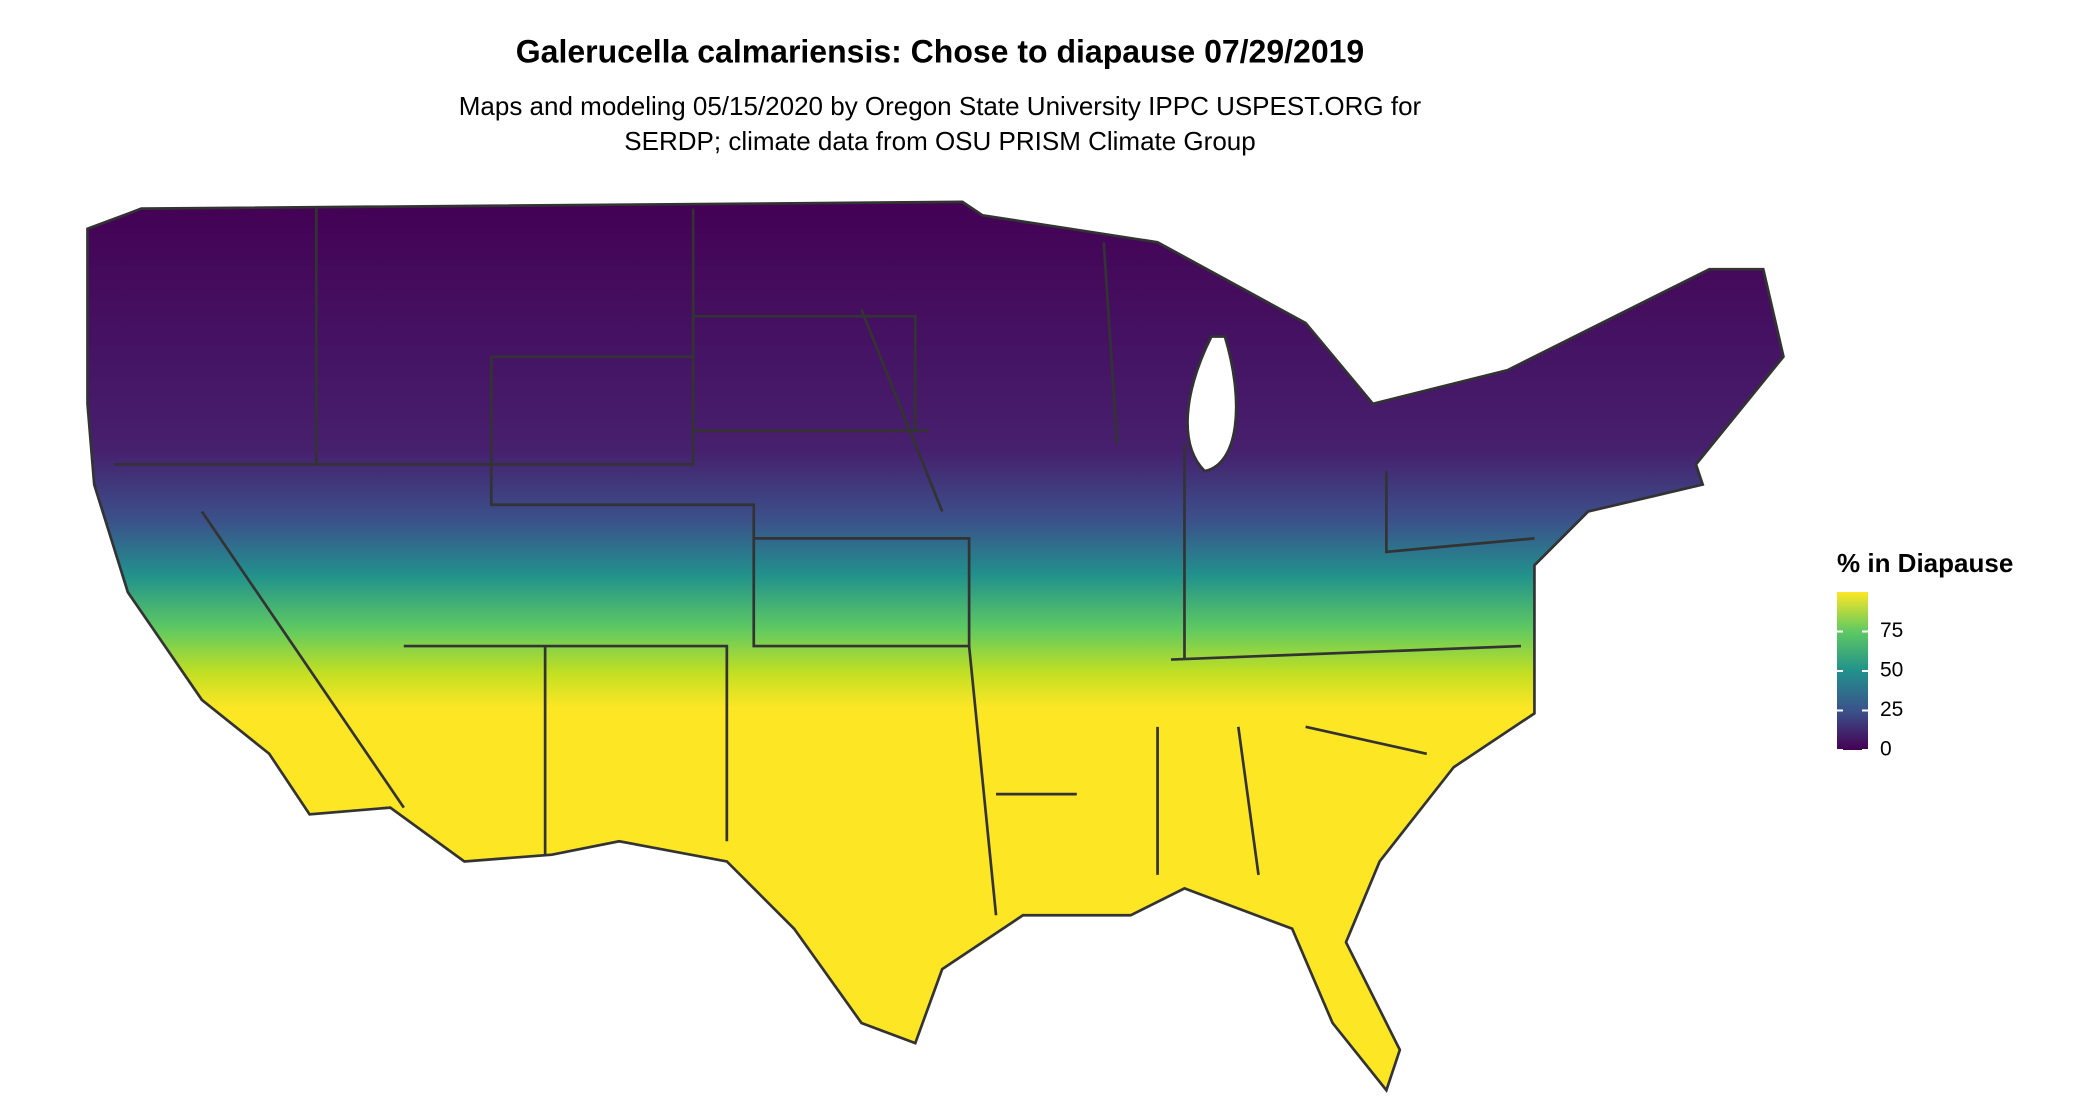  I want to click on lake-michigan, so click(1212, 404).